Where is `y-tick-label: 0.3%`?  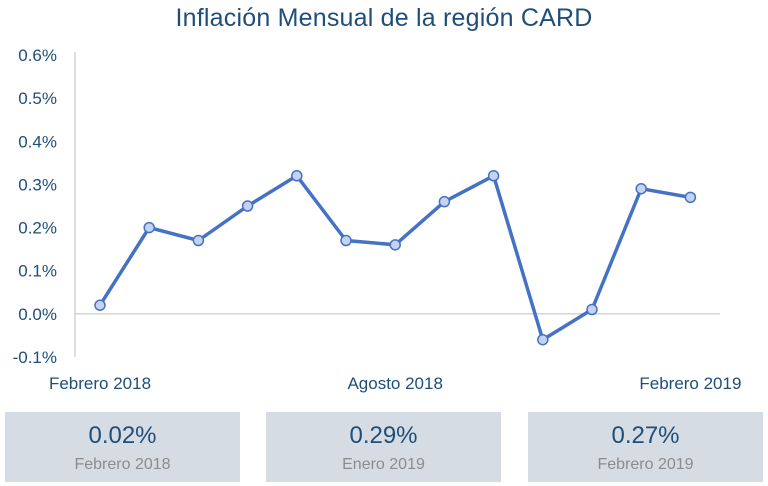 y-tick-label: 0.3% is located at coordinates (37, 184).